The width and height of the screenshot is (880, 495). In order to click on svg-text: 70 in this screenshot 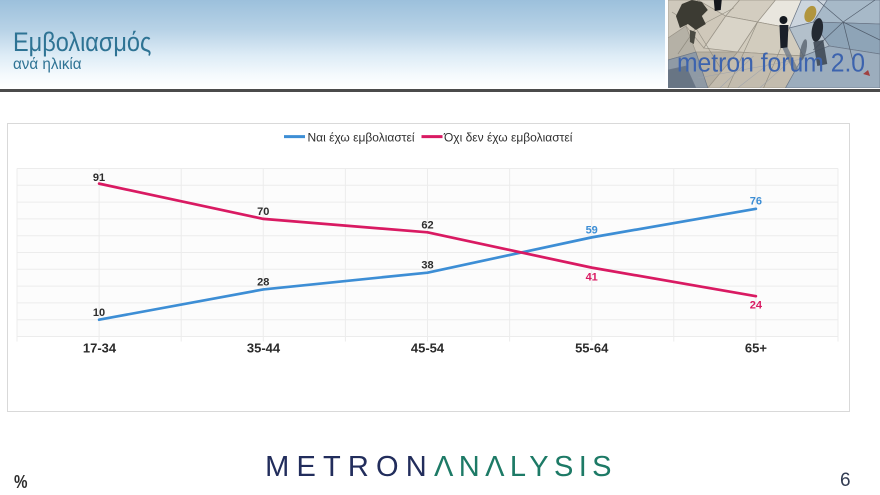, I will do `click(263, 212)`.